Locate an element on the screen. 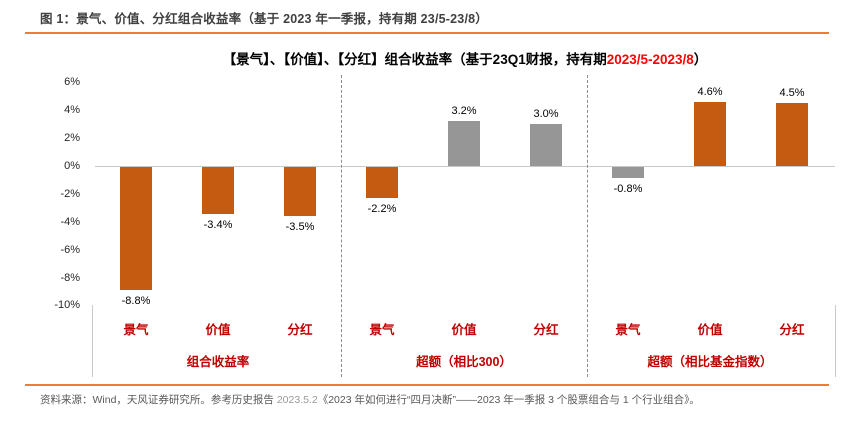  chart-title-close: ） is located at coordinates (700, 59).